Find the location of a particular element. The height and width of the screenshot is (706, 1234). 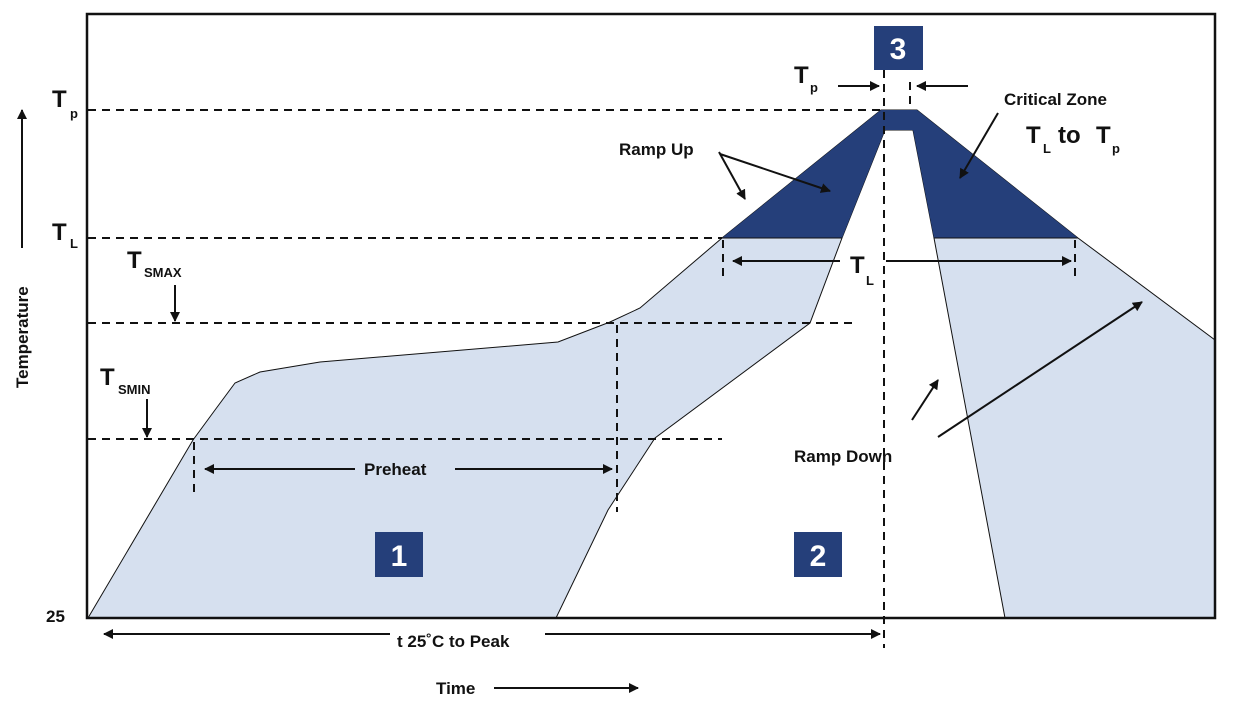

zone-3-badge: 3 is located at coordinates (898, 48).